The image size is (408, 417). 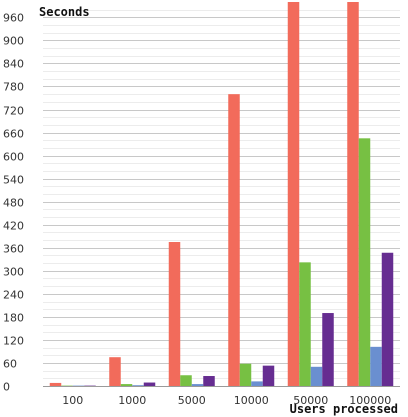 I want to click on x-tick-label: 1000, so click(x=132, y=400).